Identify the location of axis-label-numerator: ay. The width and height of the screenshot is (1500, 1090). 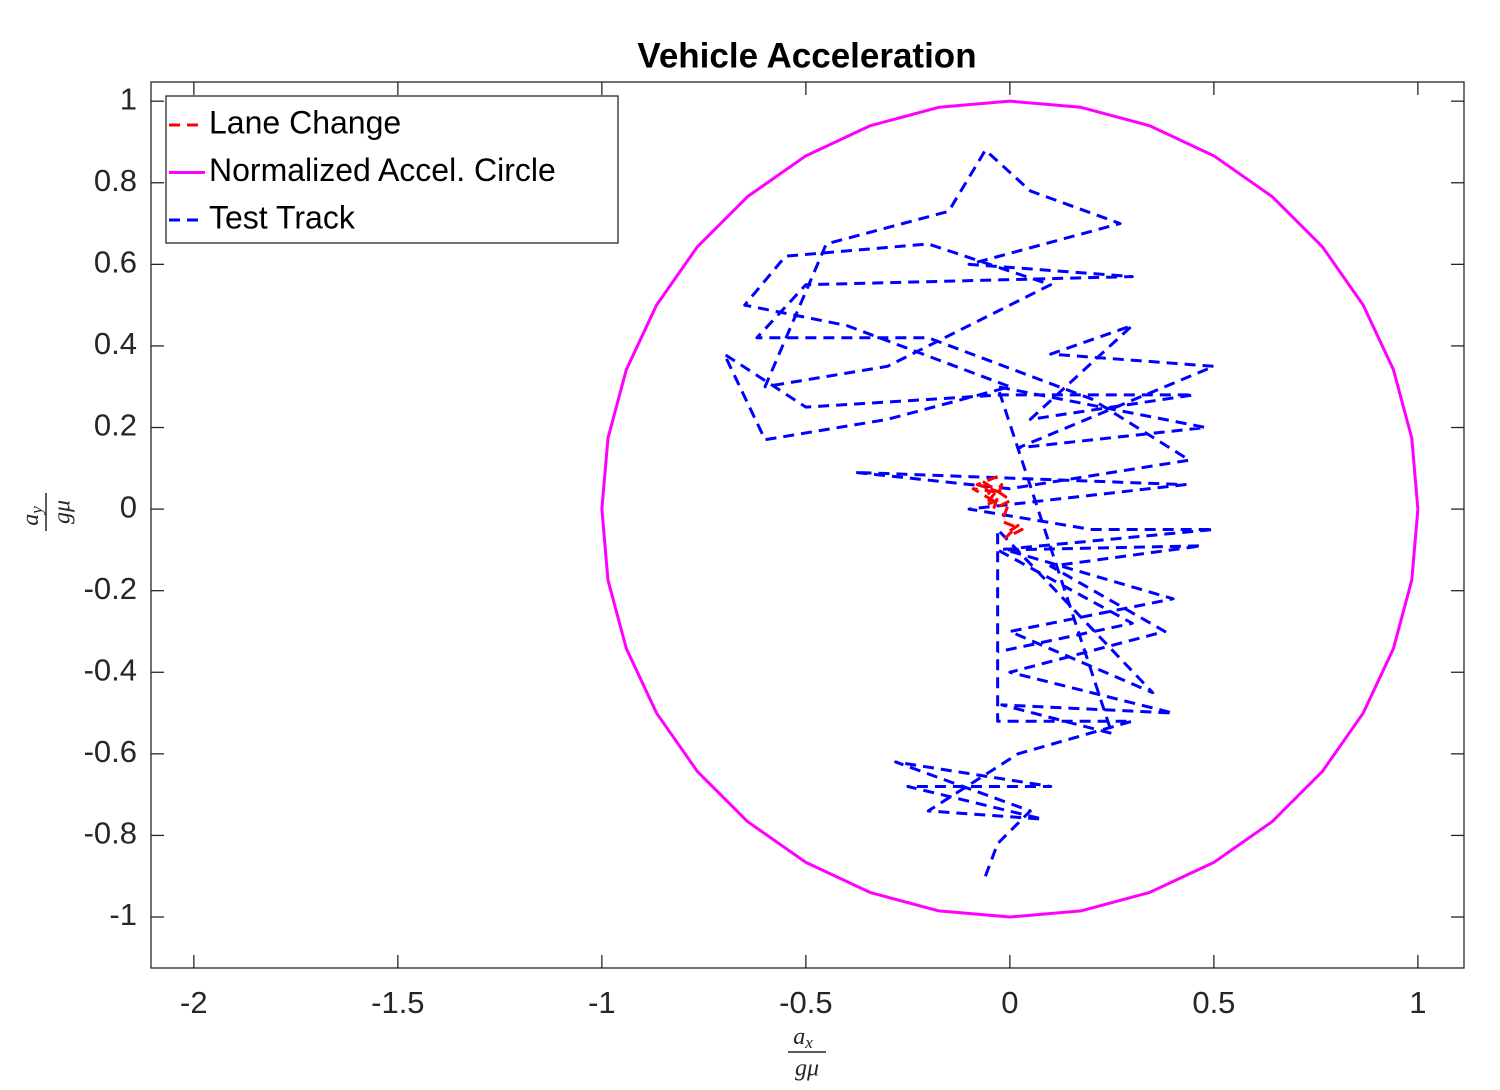
(32, 516).